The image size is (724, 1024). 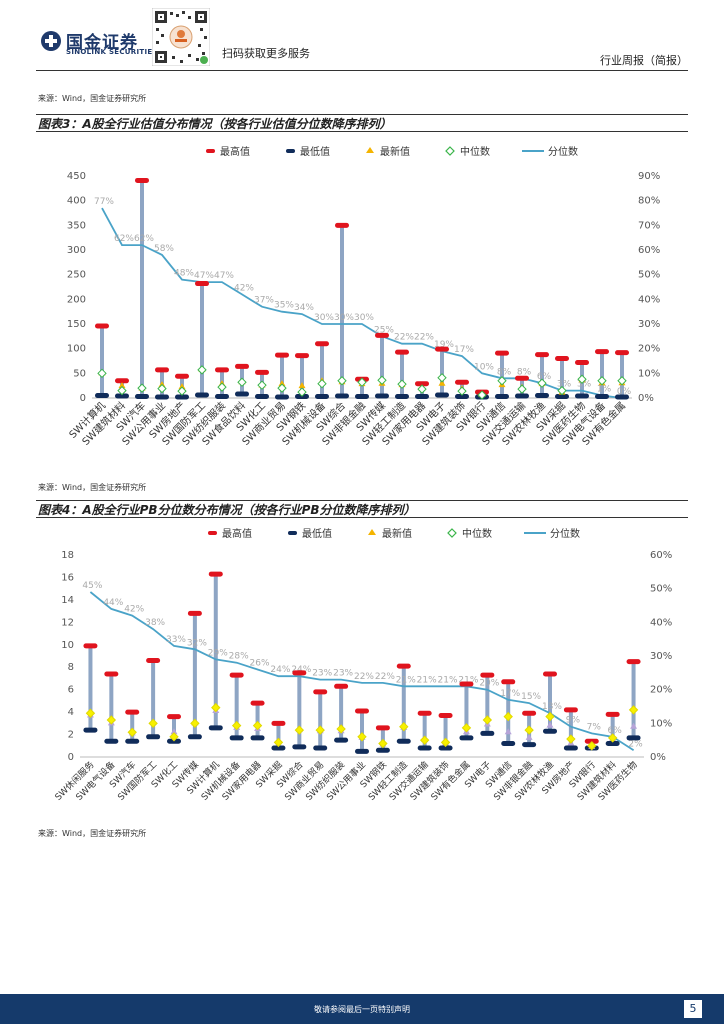 What do you see at coordinates (284, 306) in the screenshot?
I see `percentile-label: 35%` at bounding box center [284, 306].